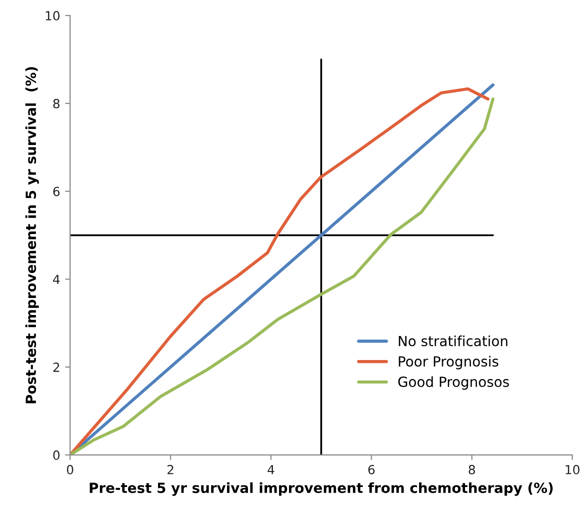  Describe the element at coordinates (471, 469) in the screenshot. I see `x-tick-label: 8` at that location.